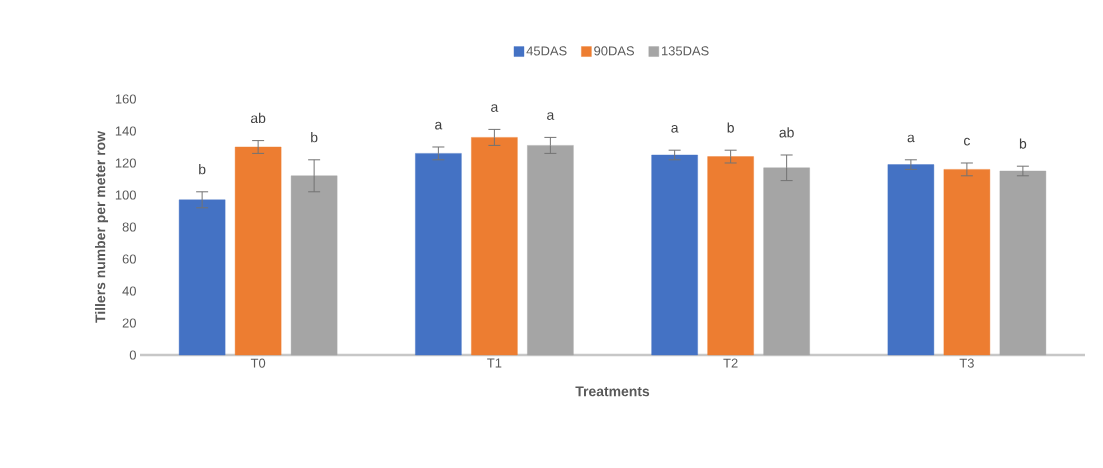  Describe the element at coordinates (129, 291) in the screenshot. I see `y-tick-label: 40` at that location.